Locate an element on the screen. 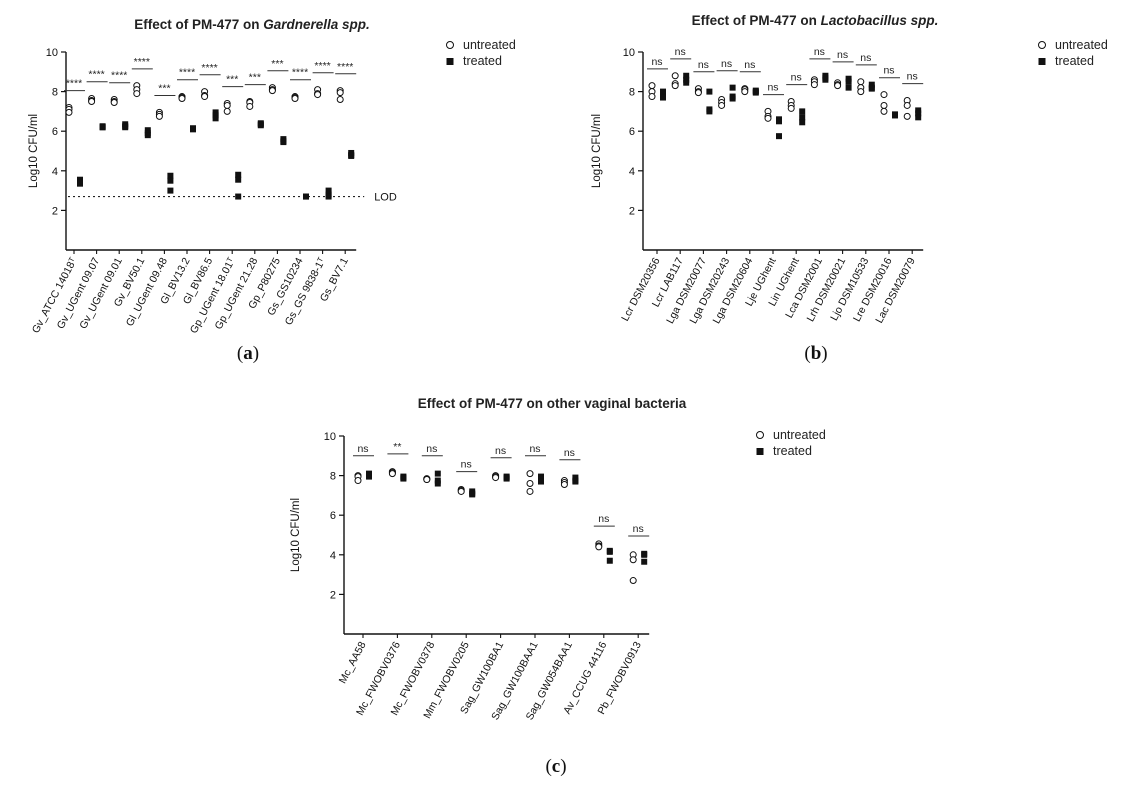 Image resolution: width=1122 pixels, height=796 pixels. lod-label: LOD is located at coordinates (385, 198).